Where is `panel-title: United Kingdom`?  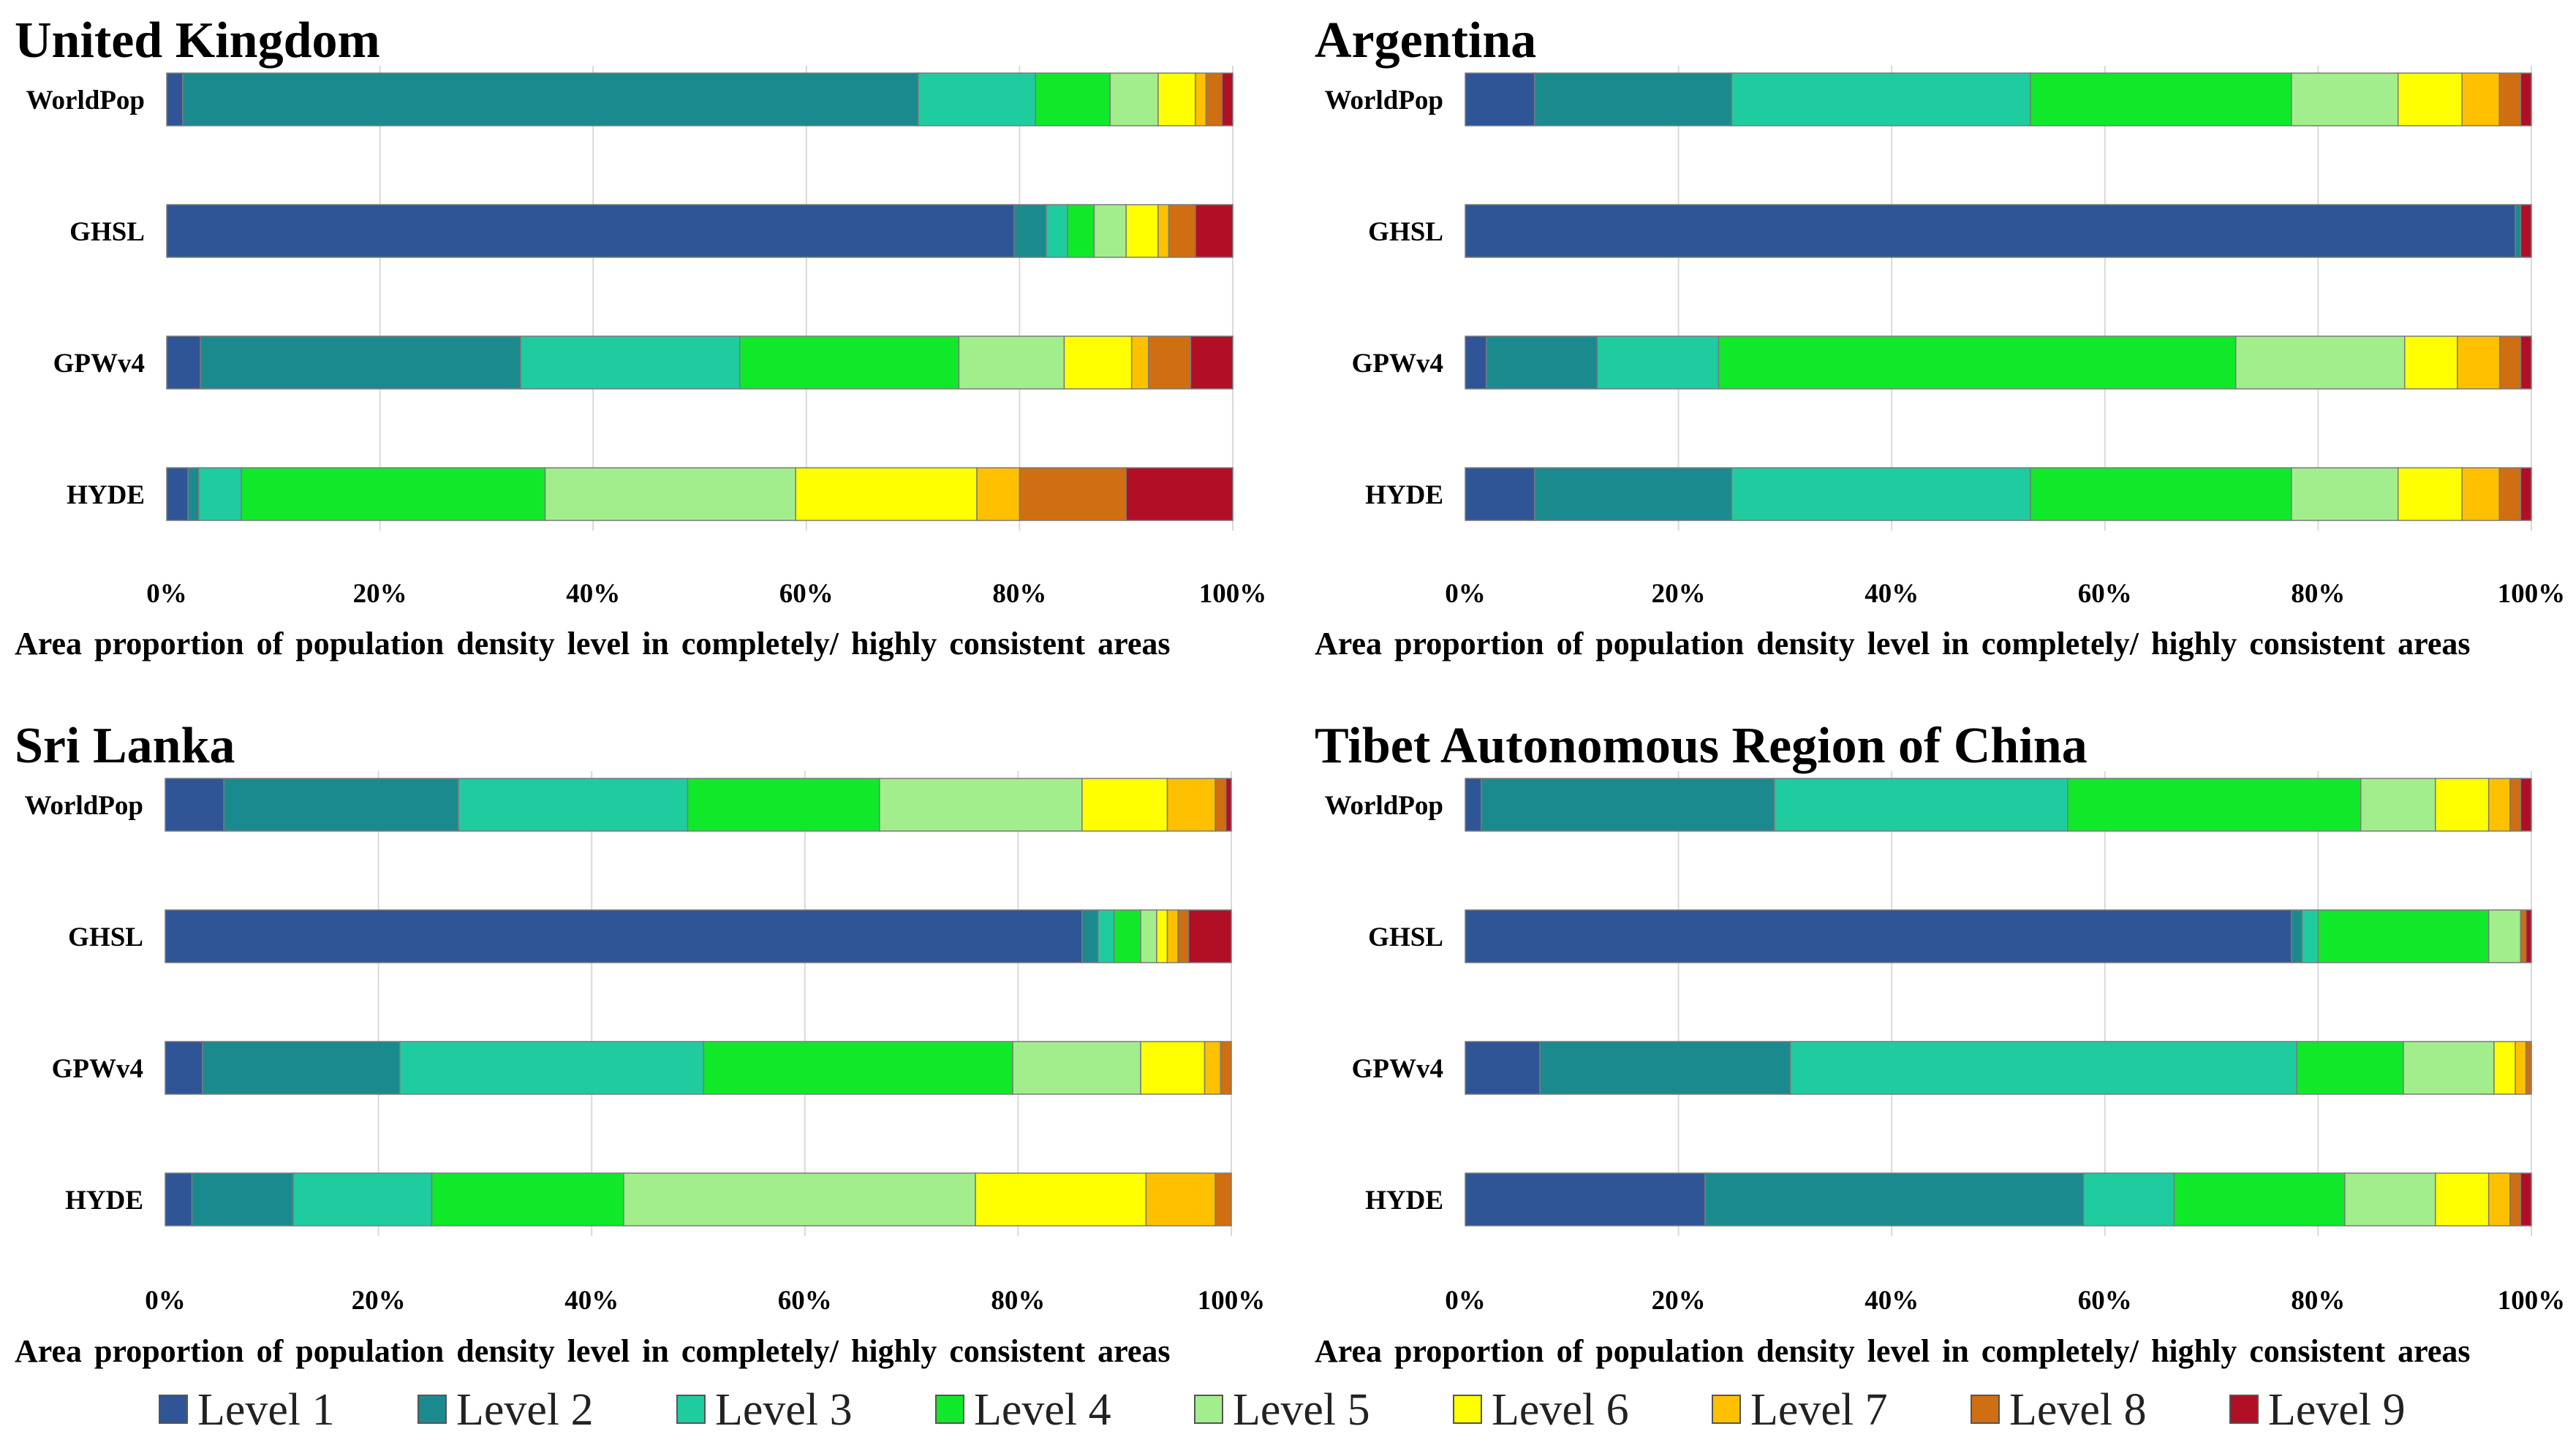 panel-title: United Kingdom is located at coordinates (197, 40).